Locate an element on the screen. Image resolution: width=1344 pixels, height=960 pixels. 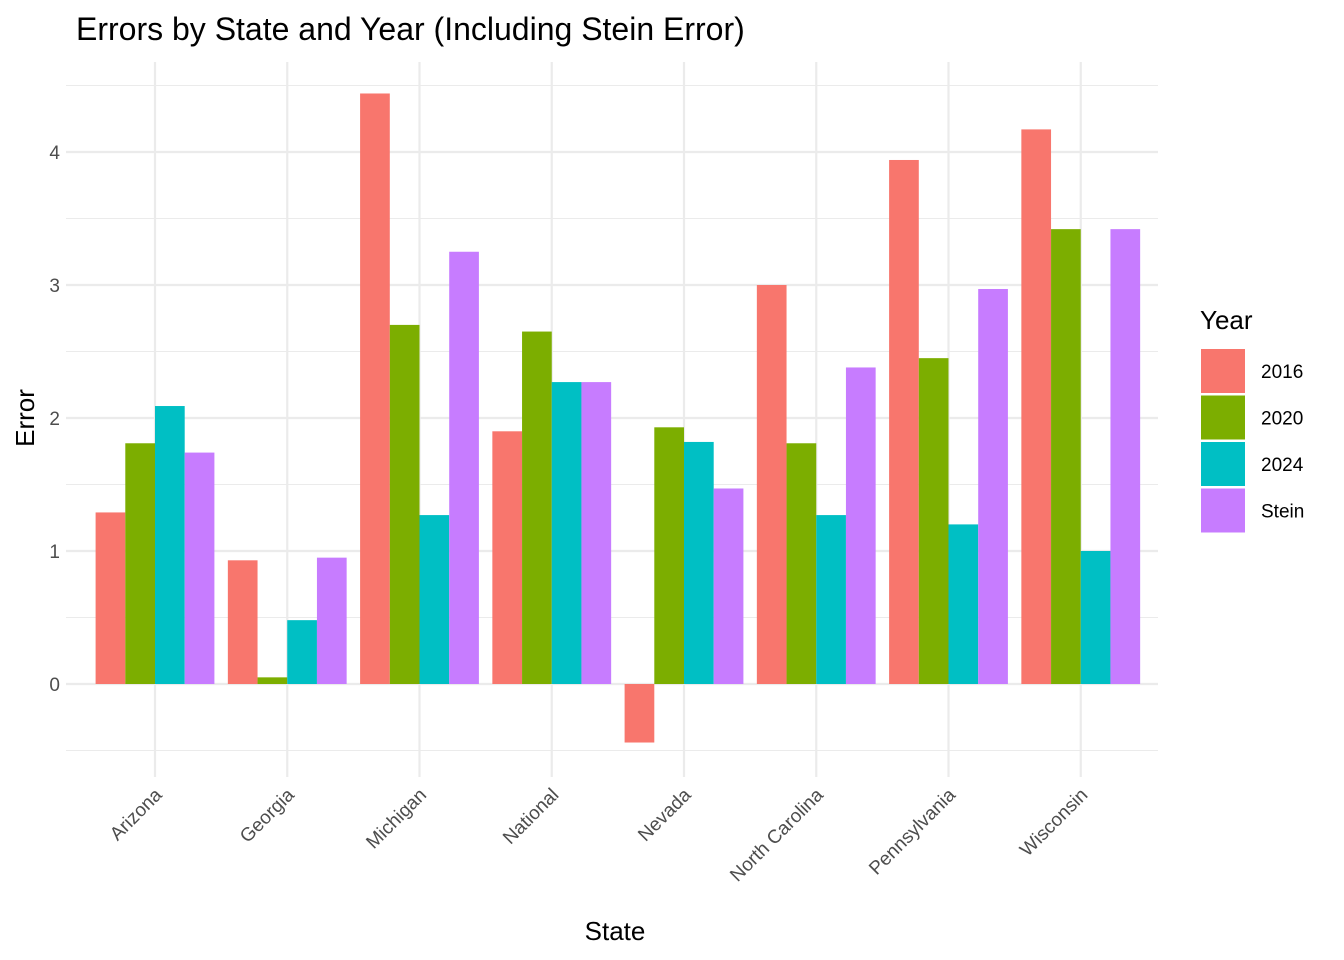
x-tick-label: Michigan is located at coordinates (396, 819).